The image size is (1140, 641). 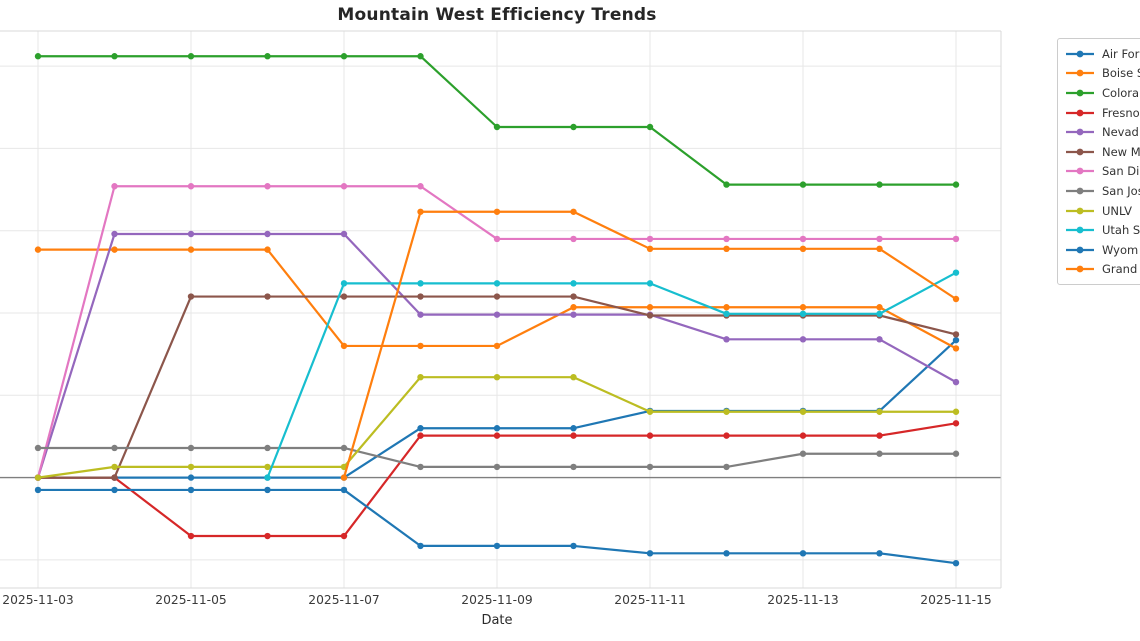 I want to click on legend-swatch-utah-s-line-icon, so click(x=1080, y=230).